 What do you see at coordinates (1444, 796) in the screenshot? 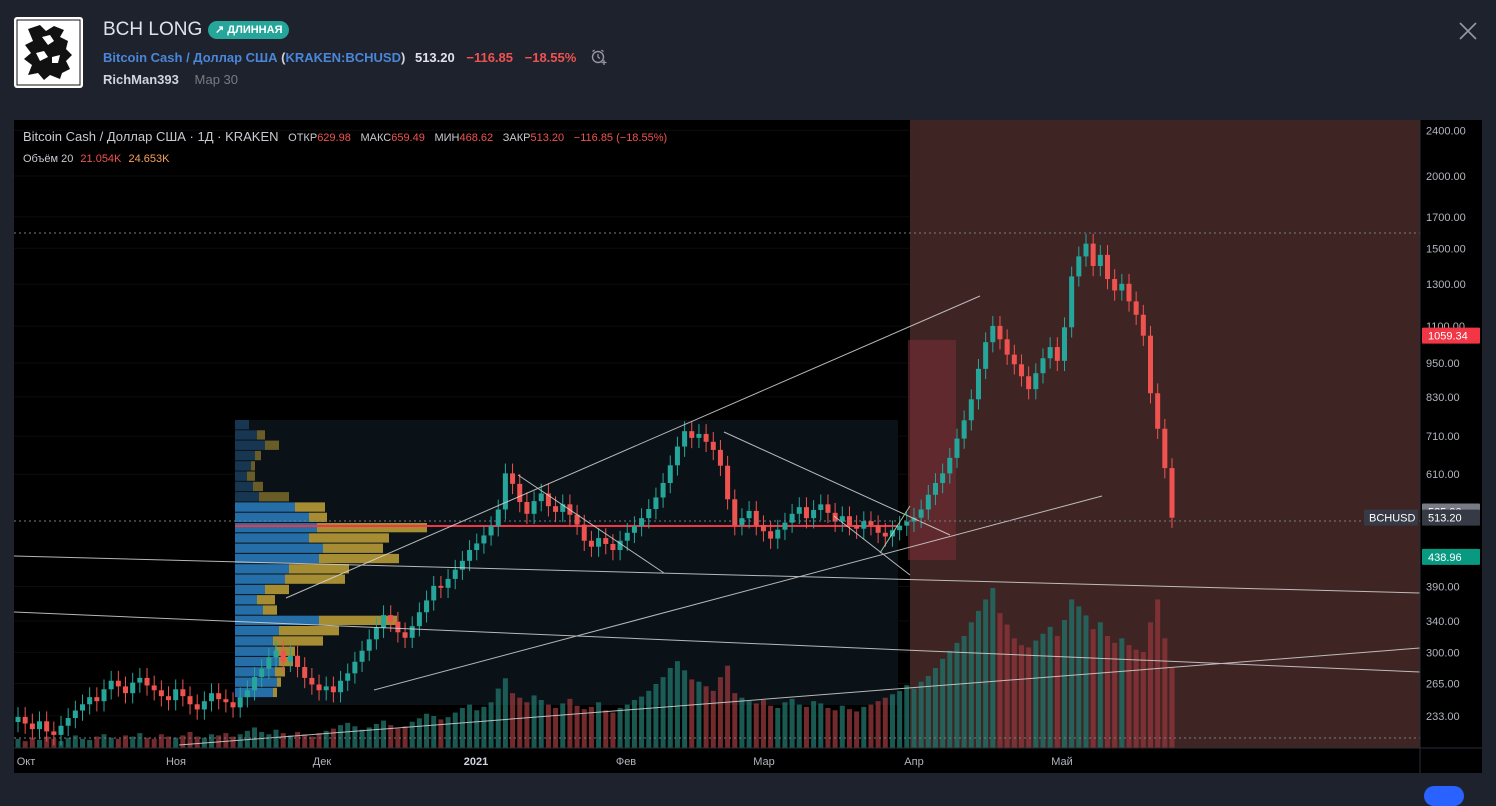
I see `floating-action-button` at bounding box center [1444, 796].